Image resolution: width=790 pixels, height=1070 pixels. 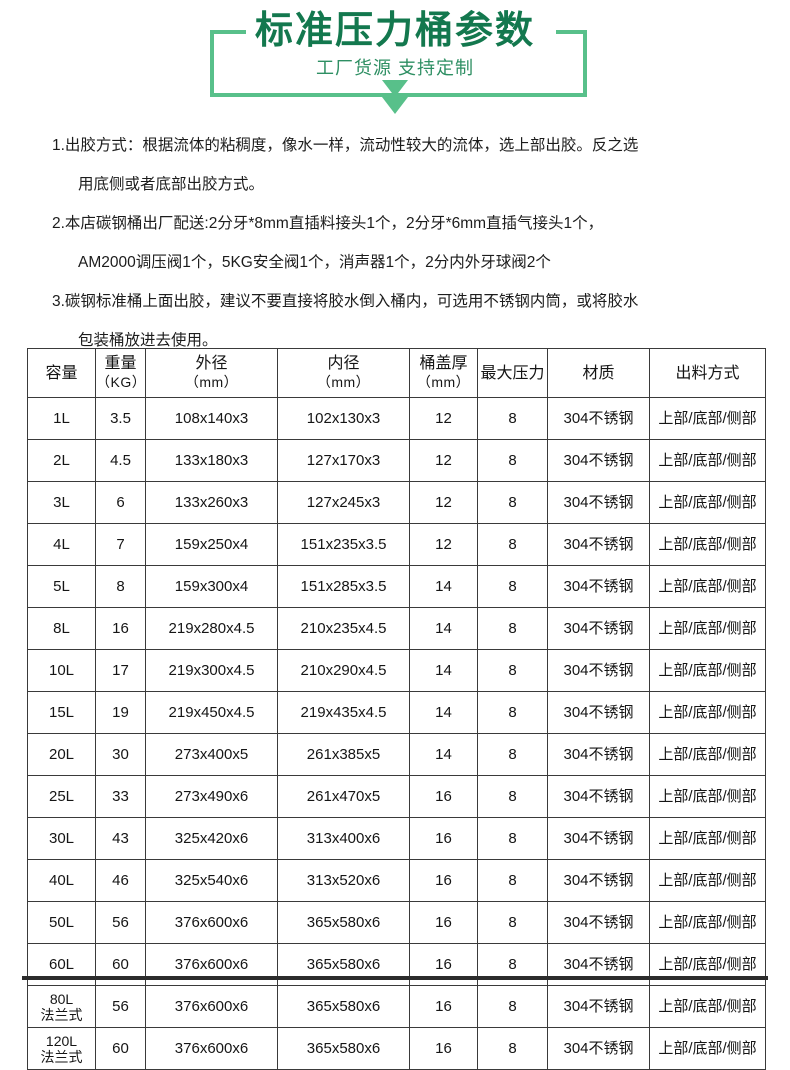 What do you see at coordinates (61, 628) in the screenshot?
I see `cell-capacity: 8L` at bounding box center [61, 628].